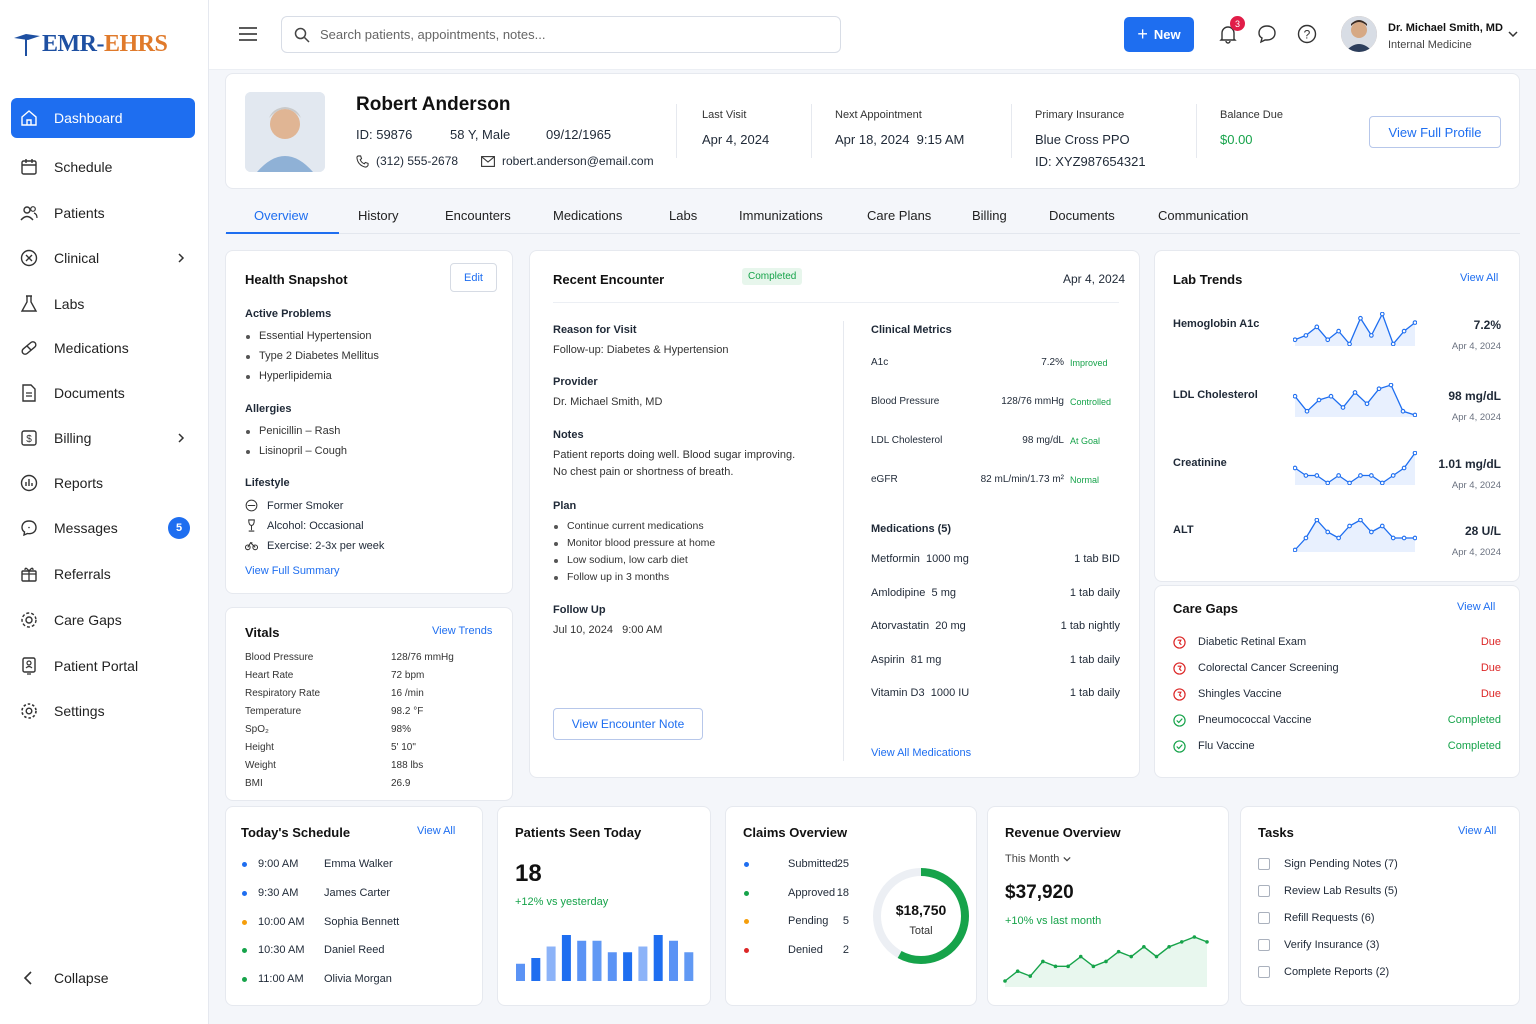 The width and height of the screenshot is (1536, 1024). Describe the element at coordinates (358, 864) in the screenshot. I see `appointment-patient: Emma Walker` at that location.